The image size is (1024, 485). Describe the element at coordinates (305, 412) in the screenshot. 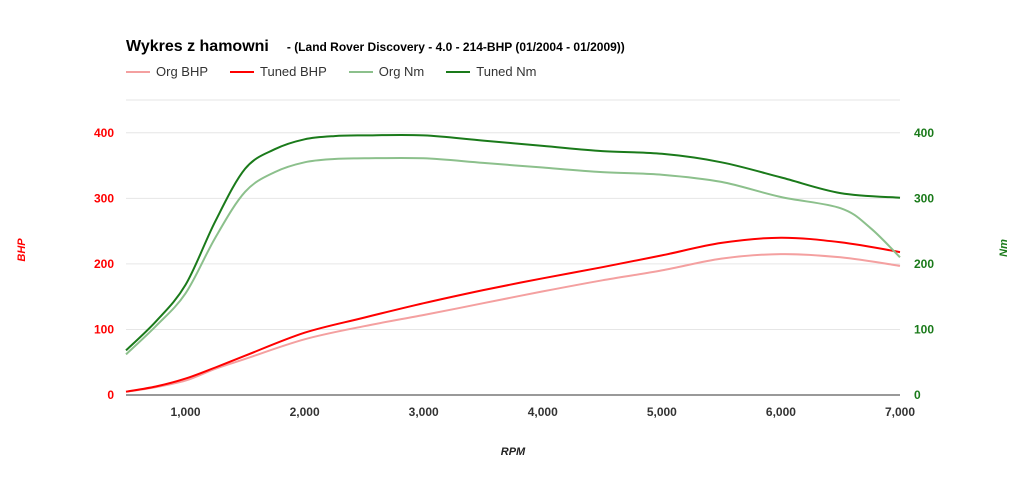

I see `x-tick-label: 2,000` at that location.